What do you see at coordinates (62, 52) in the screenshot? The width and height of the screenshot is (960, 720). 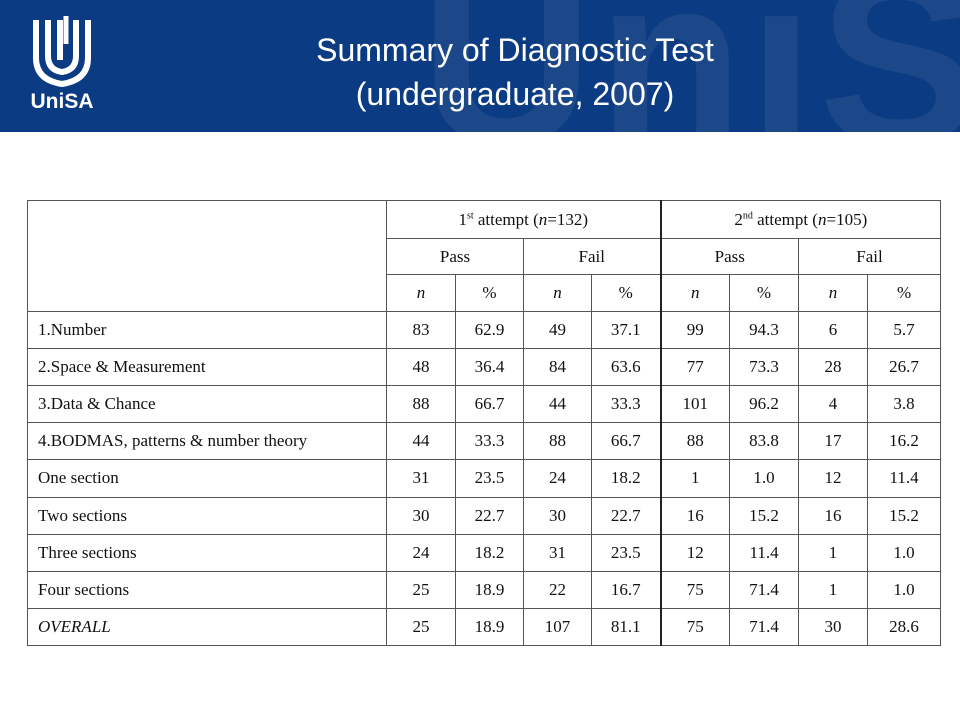 I see `unisa-logo-icon` at bounding box center [62, 52].